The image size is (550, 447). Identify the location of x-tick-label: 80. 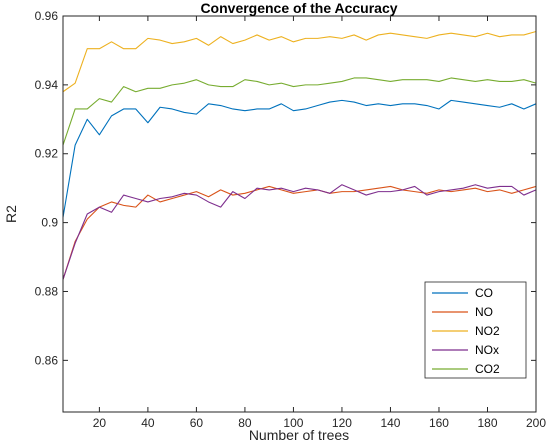
(245, 423).